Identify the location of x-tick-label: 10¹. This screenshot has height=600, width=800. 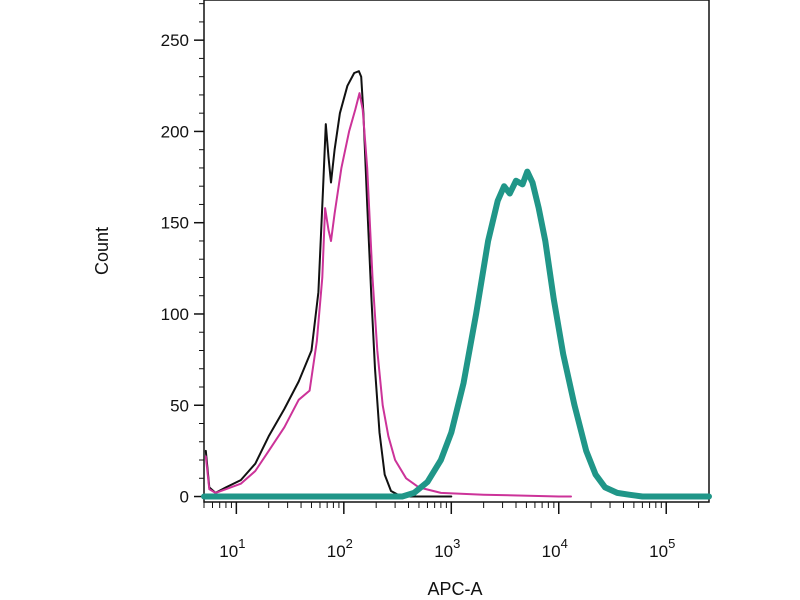
(232, 548).